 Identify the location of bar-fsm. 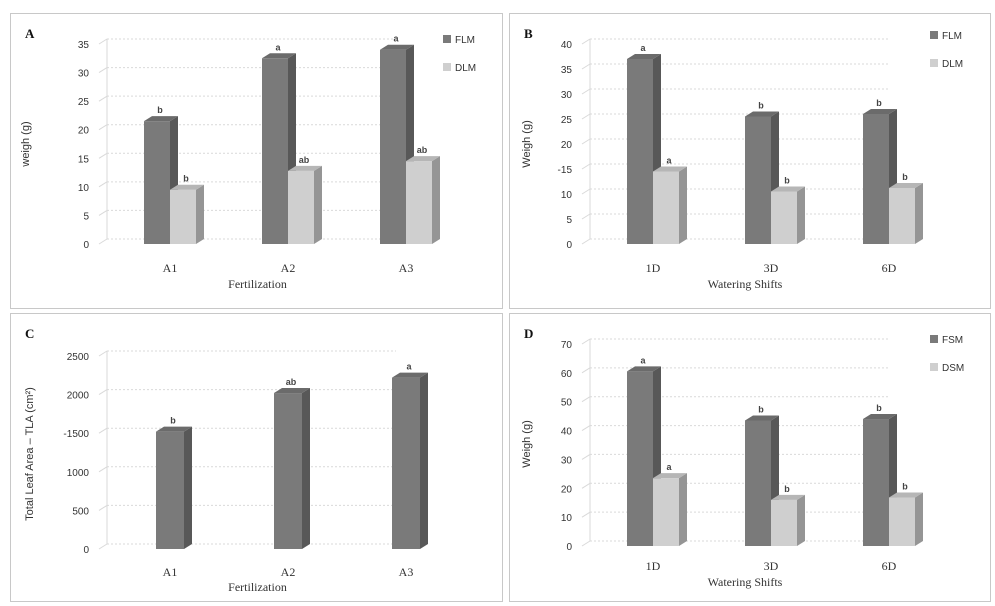
(758, 483).